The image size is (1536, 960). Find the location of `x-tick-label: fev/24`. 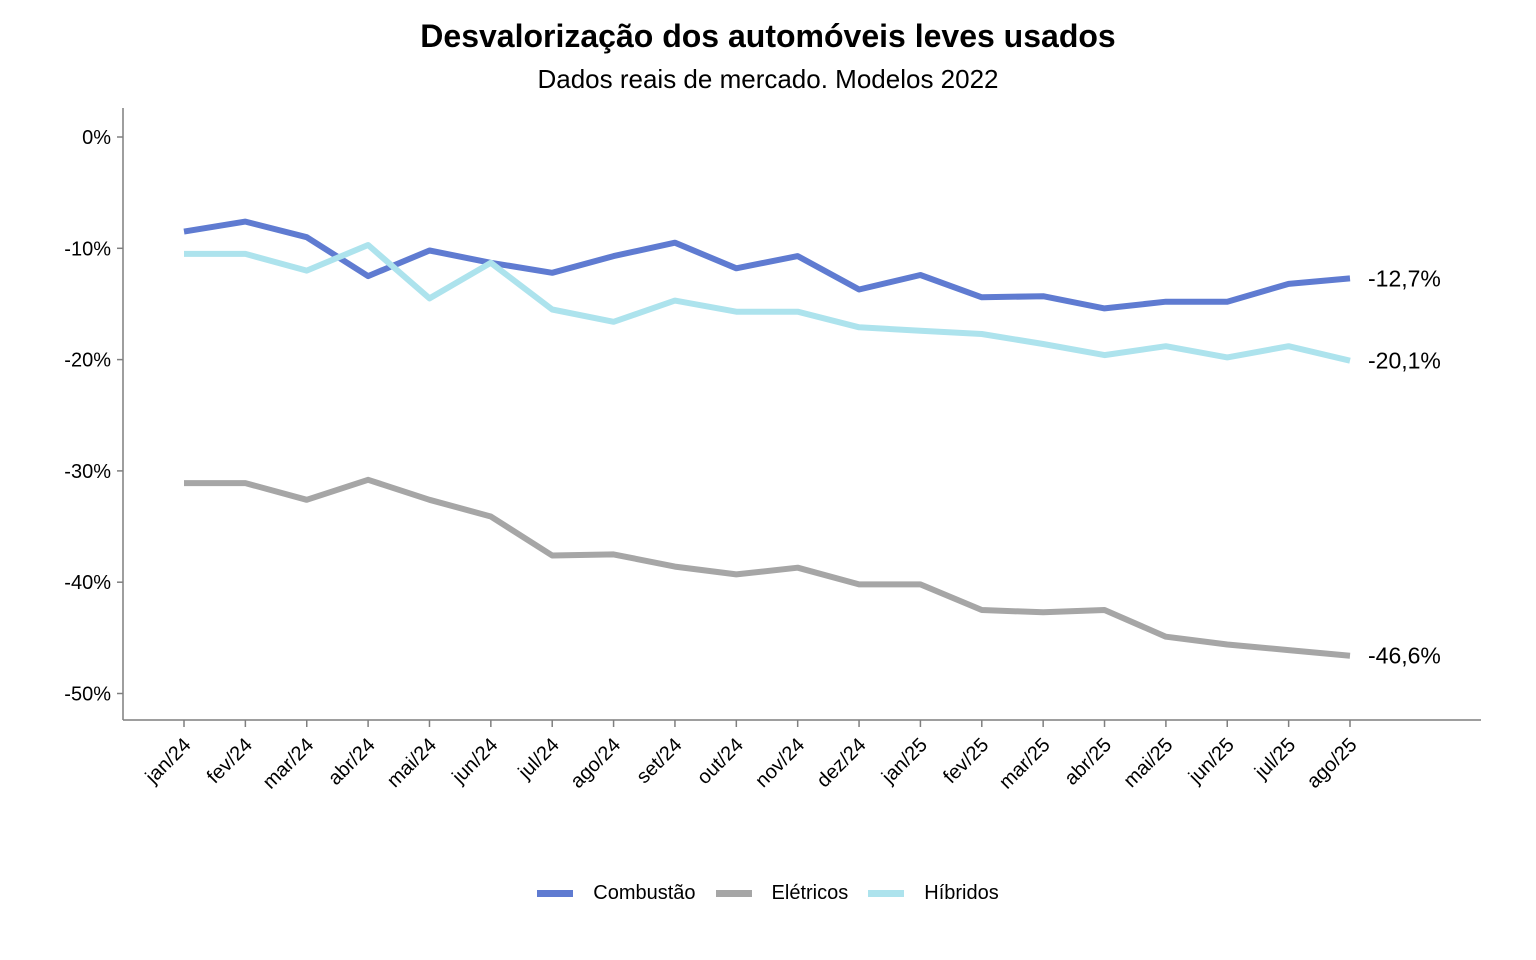

x-tick-label: fev/24 is located at coordinates (230, 761).